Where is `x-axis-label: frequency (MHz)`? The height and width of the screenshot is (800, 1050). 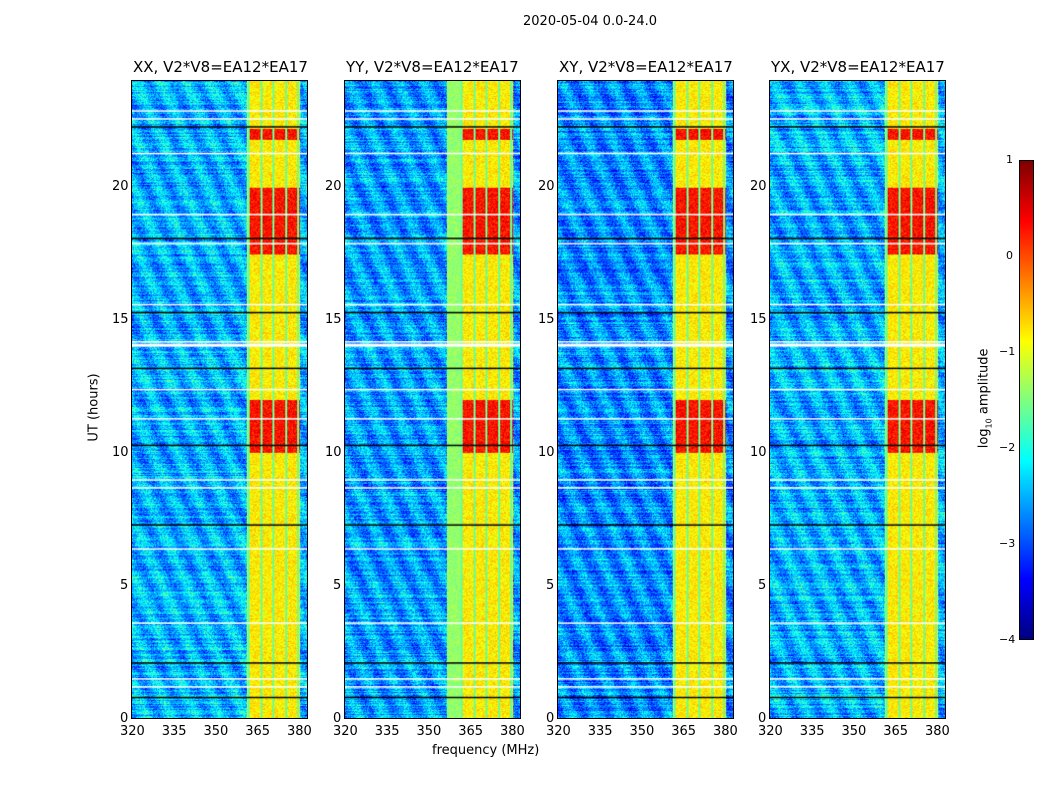 x-axis-label: frequency (MHz) is located at coordinates (486, 750).